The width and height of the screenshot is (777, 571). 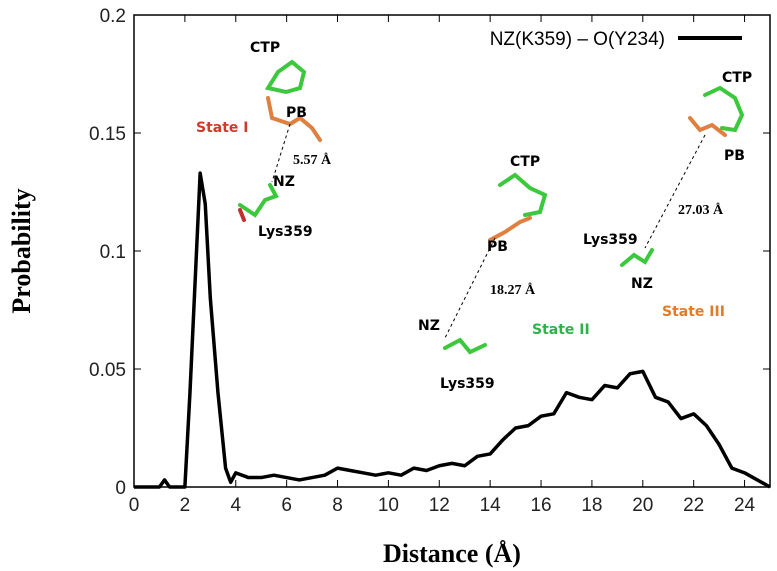 What do you see at coordinates (745, 505) in the screenshot?
I see `x-tick-label: 24` at bounding box center [745, 505].